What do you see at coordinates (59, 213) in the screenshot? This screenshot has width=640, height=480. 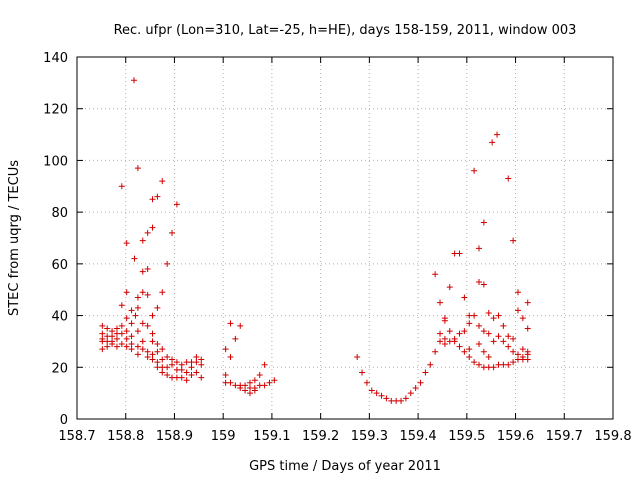 I see `y-tick-label: 80` at bounding box center [59, 213].